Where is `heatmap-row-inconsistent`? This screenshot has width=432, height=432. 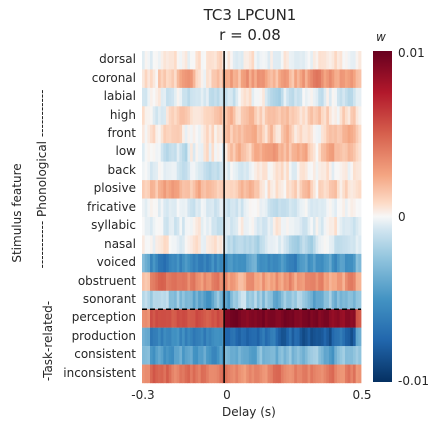 heatmap-row-inconsistent is located at coordinates (252, 374).